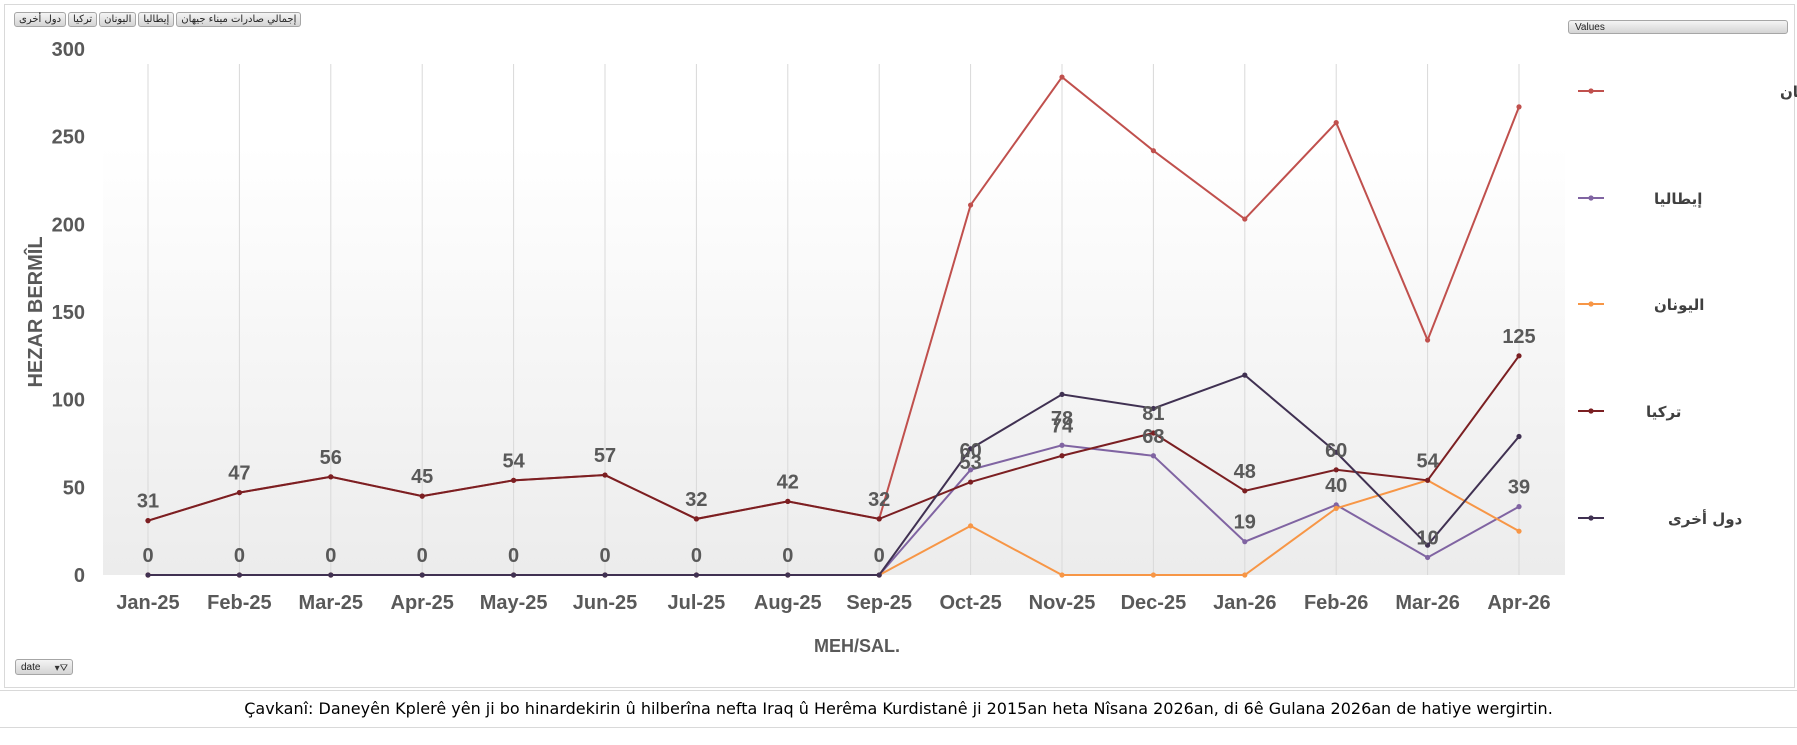 This screenshot has width=1797, height=745. What do you see at coordinates (605, 456) in the screenshot?
I see `data-label: 57` at bounding box center [605, 456].